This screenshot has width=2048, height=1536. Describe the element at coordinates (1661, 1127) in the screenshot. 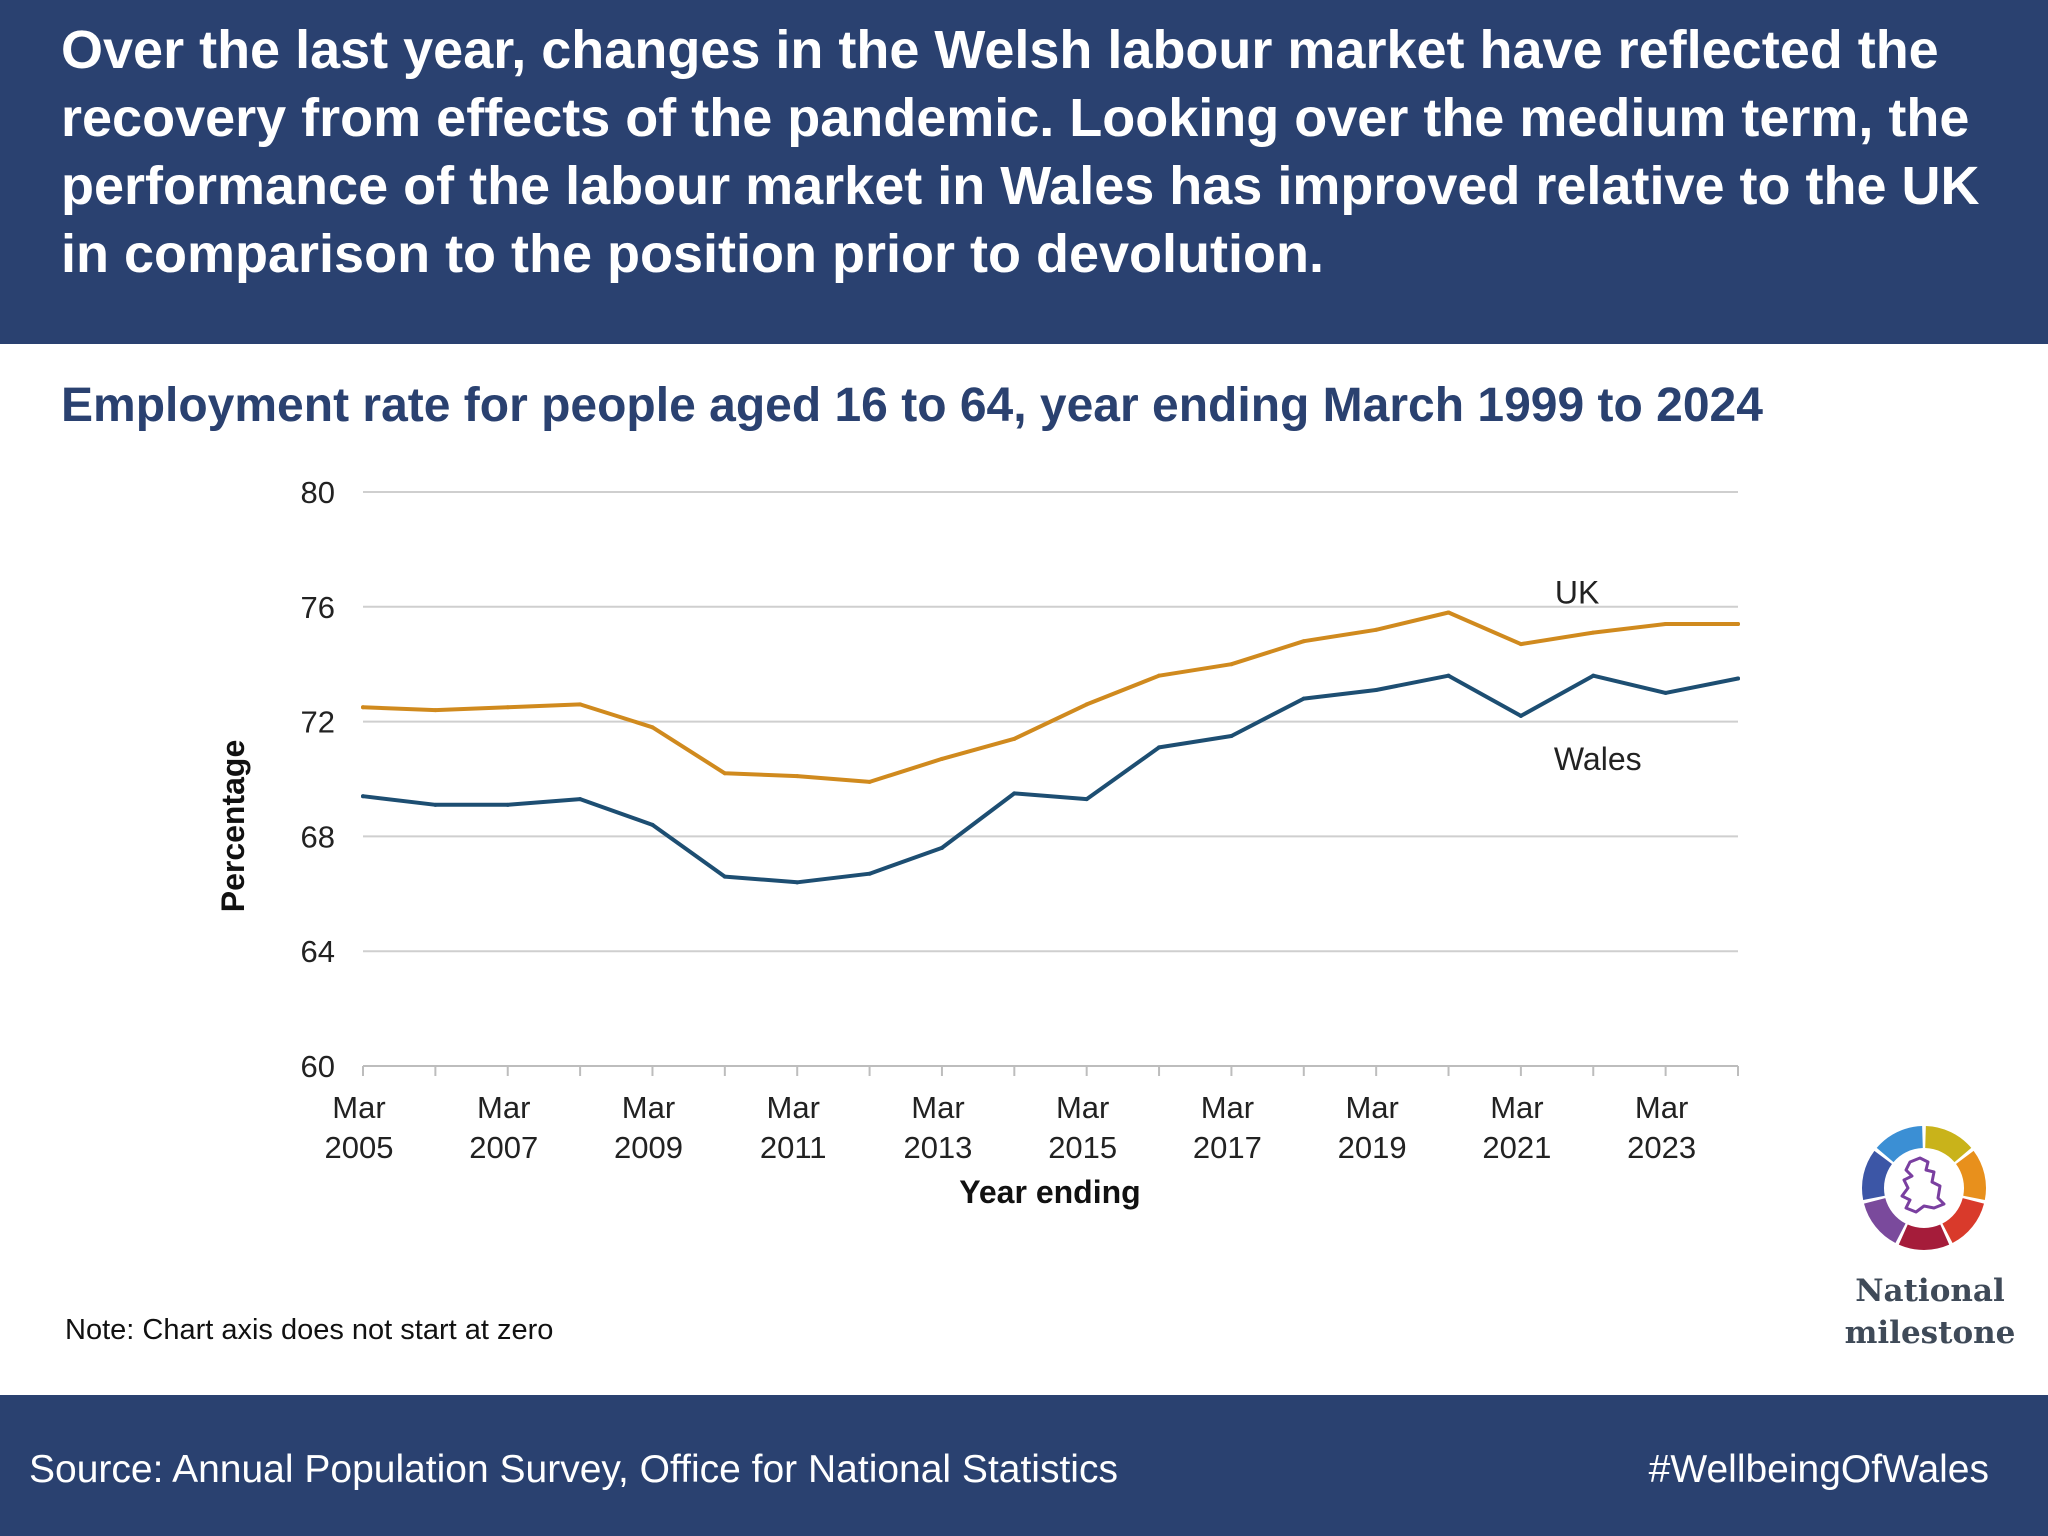

I see `x-tick-label-2023: Mar 2023` at that location.